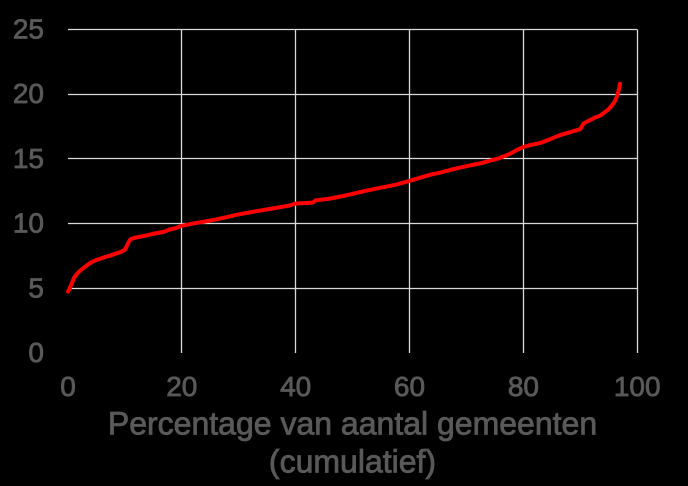 The height and width of the screenshot is (486, 688). Describe the element at coordinates (352, 462) in the screenshot. I see `svg-text: (cumulatief)` at that location.